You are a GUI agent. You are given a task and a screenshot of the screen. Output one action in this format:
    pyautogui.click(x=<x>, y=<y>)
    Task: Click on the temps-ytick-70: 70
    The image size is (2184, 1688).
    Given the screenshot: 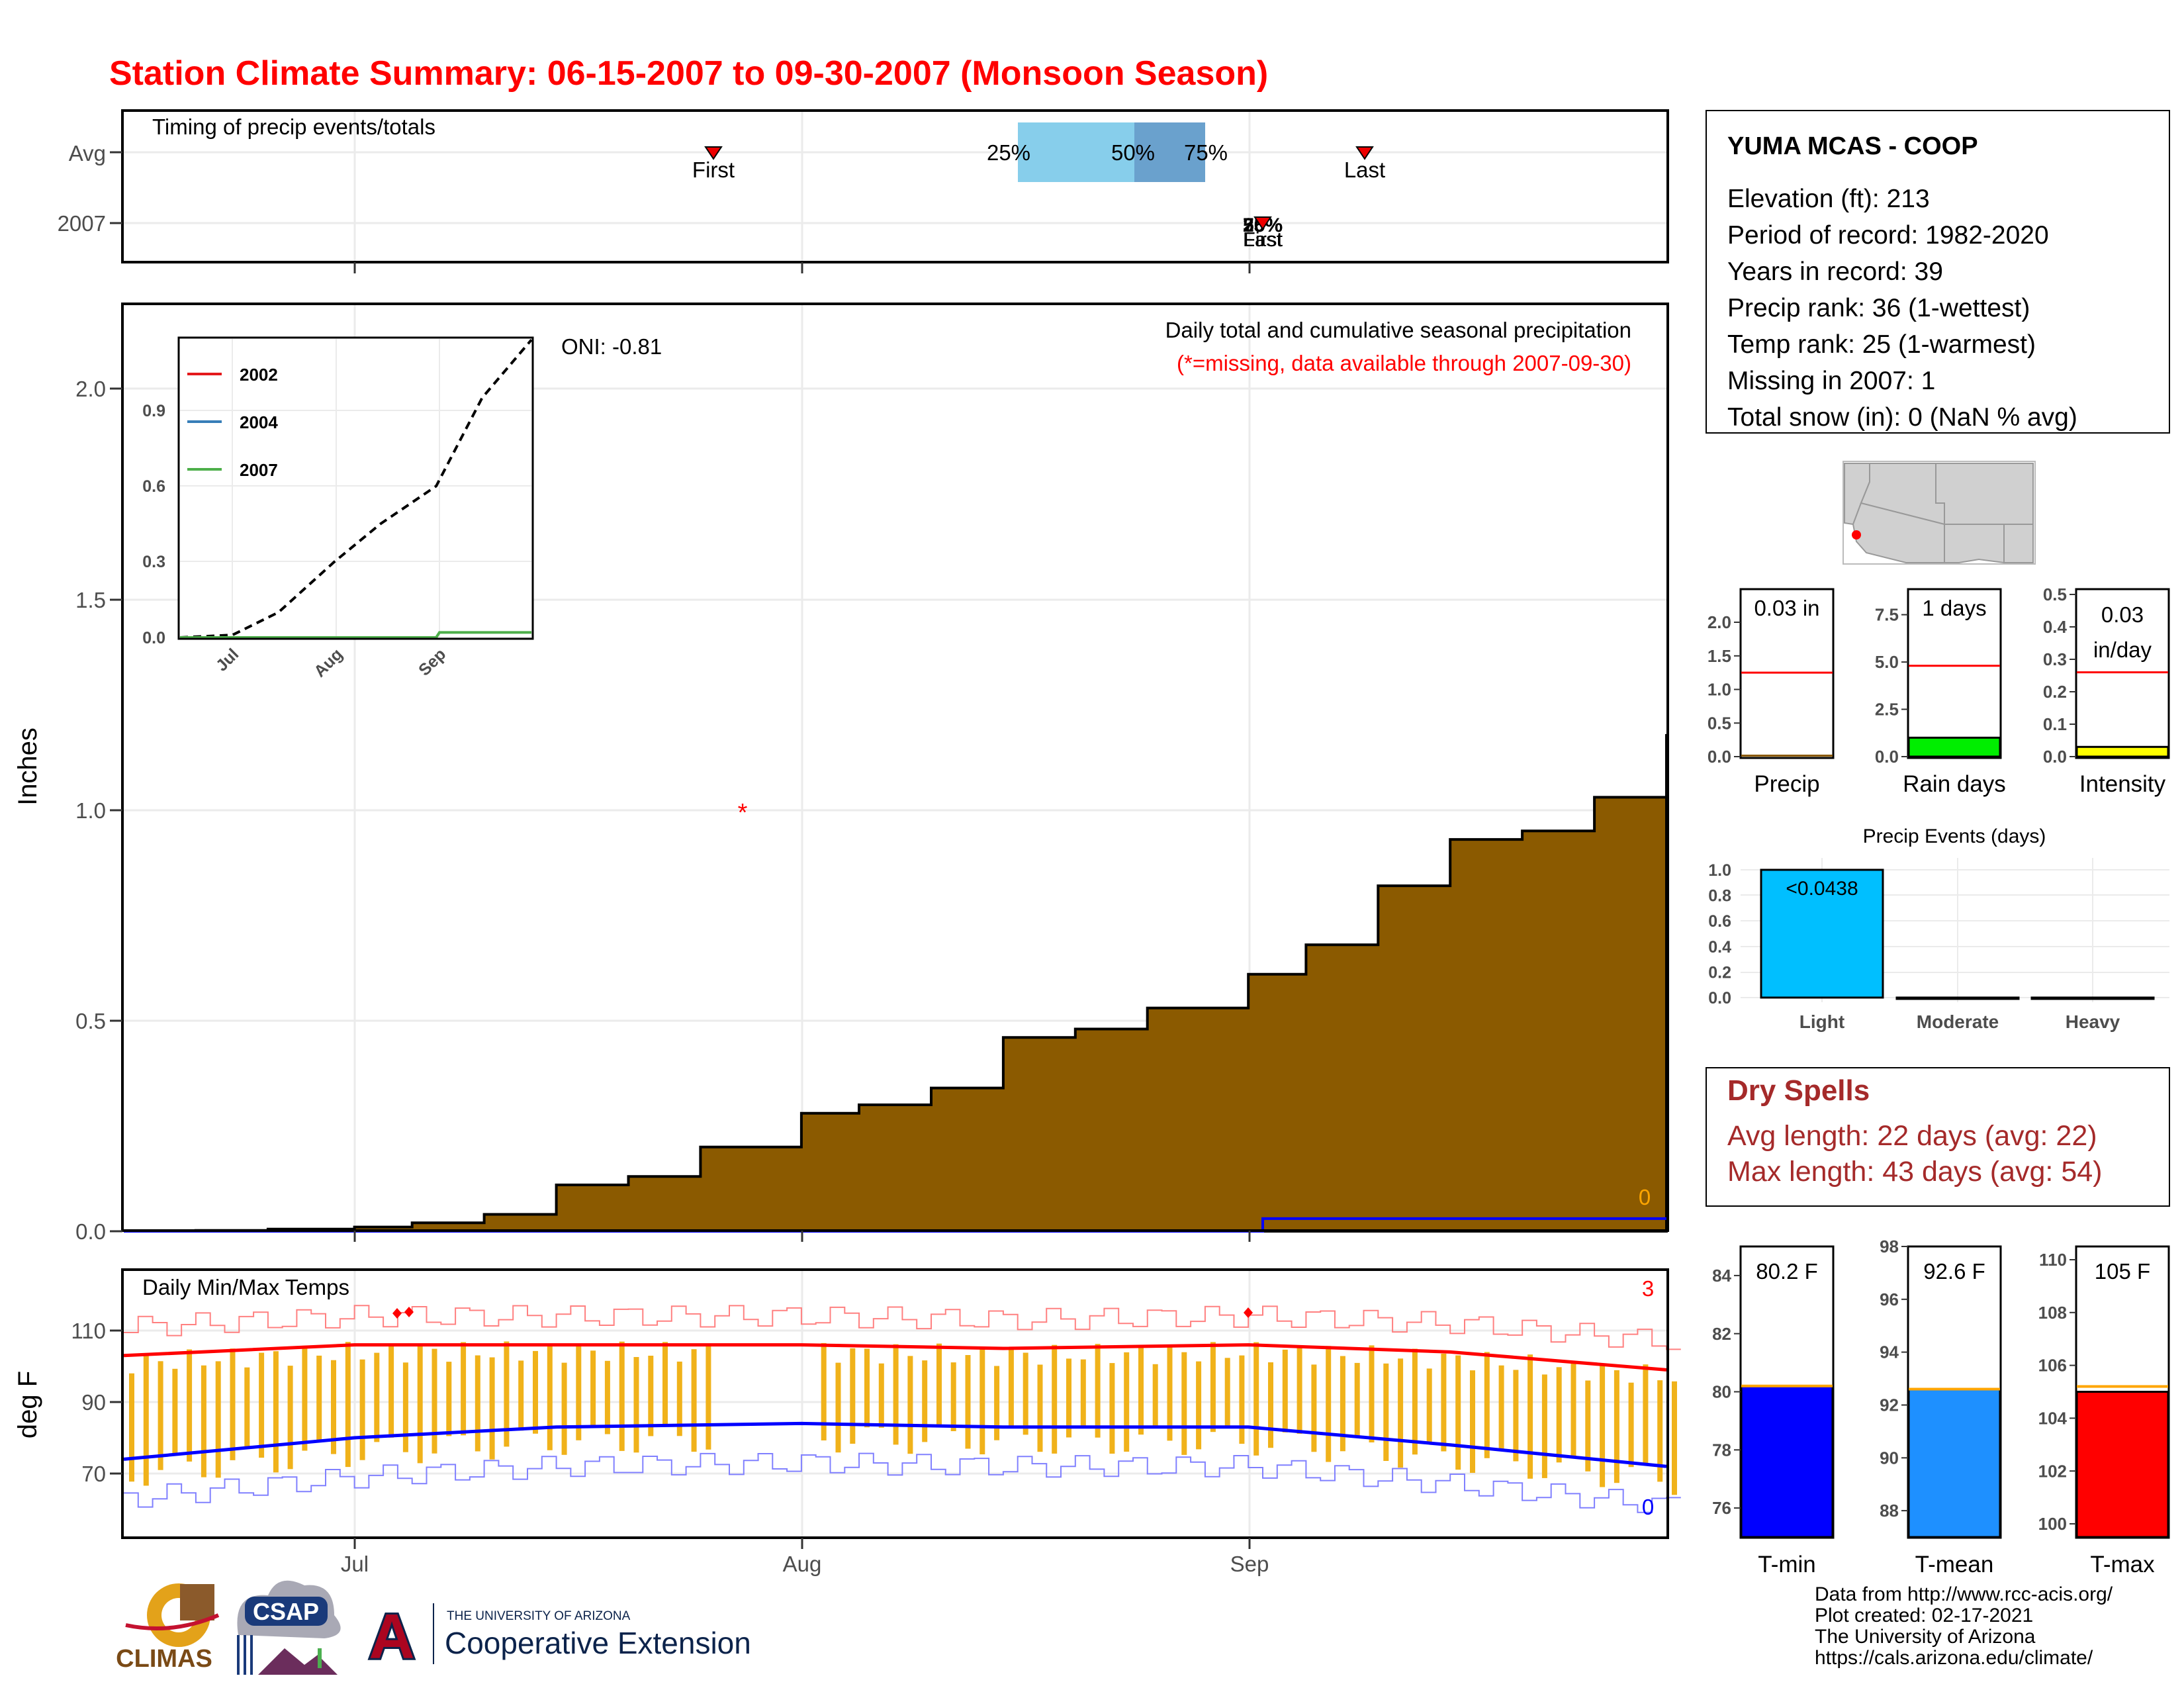 What is the action you would take?
    pyautogui.click(x=93, y=1474)
    